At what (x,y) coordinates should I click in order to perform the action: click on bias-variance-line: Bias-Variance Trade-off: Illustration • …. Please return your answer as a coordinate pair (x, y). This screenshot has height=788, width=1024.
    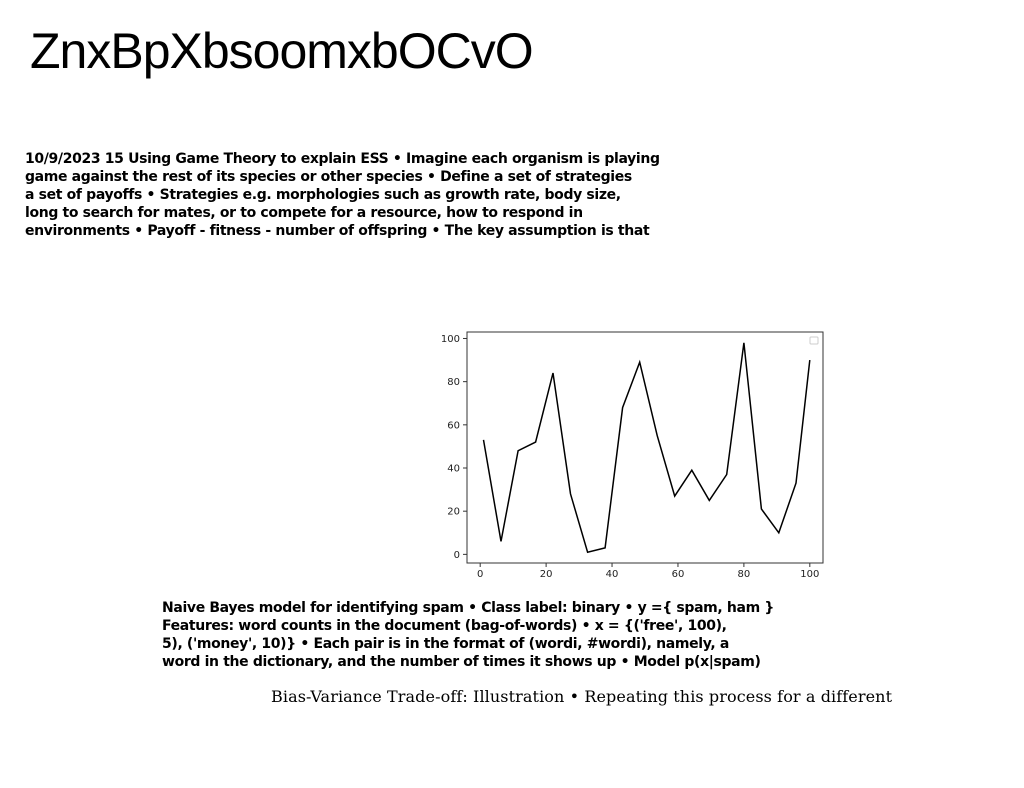
    Looking at the image, I should click on (582, 696).